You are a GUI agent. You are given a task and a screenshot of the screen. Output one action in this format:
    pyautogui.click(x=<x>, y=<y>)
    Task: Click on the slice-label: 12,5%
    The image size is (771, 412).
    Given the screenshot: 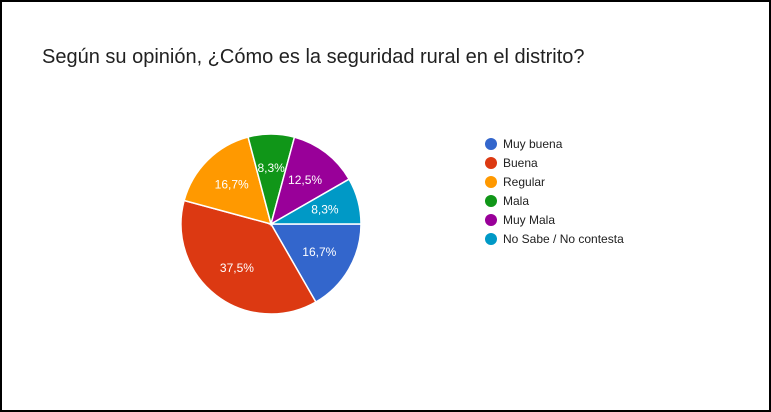 What is the action you would take?
    pyautogui.click(x=305, y=180)
    